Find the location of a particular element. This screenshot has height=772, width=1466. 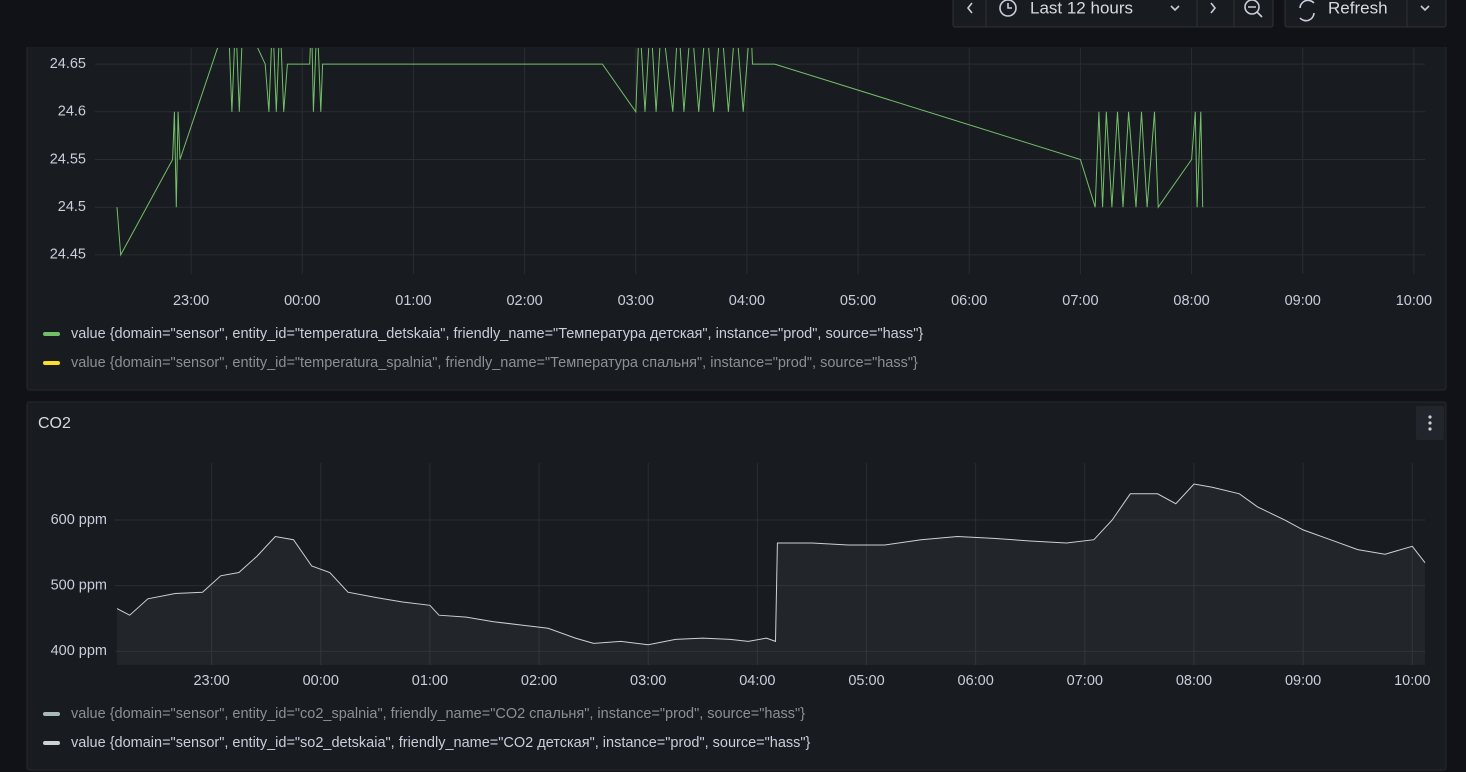

refresh-button: Refresh is located at coordinates (1358, 8).